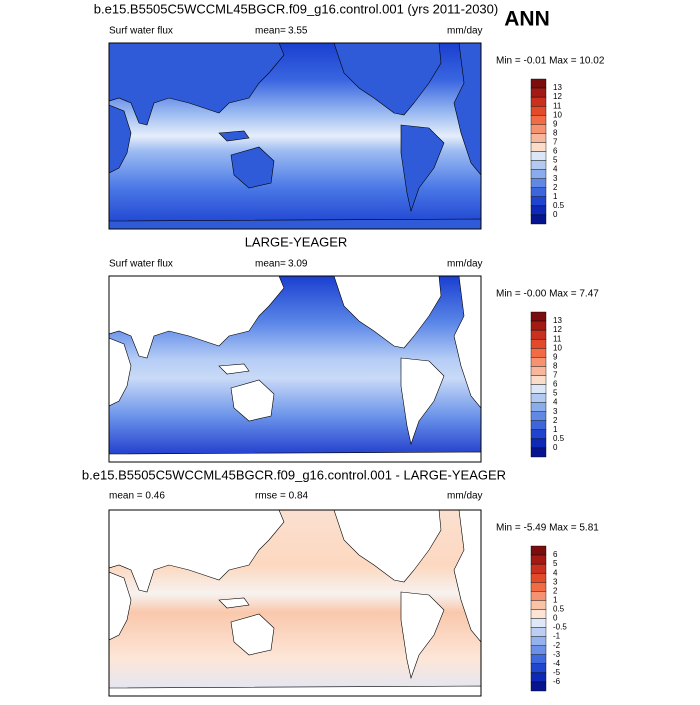 This screenshot has height=705, width=700. I want to click on mean-value: 3.09, so click(298, 264).